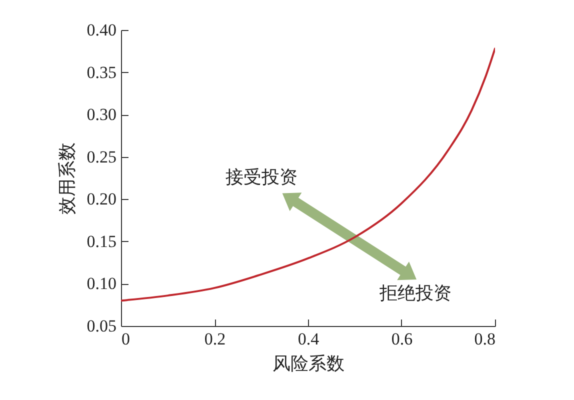  I want to click on y-tick-label: 0.30, so click(101, 114).